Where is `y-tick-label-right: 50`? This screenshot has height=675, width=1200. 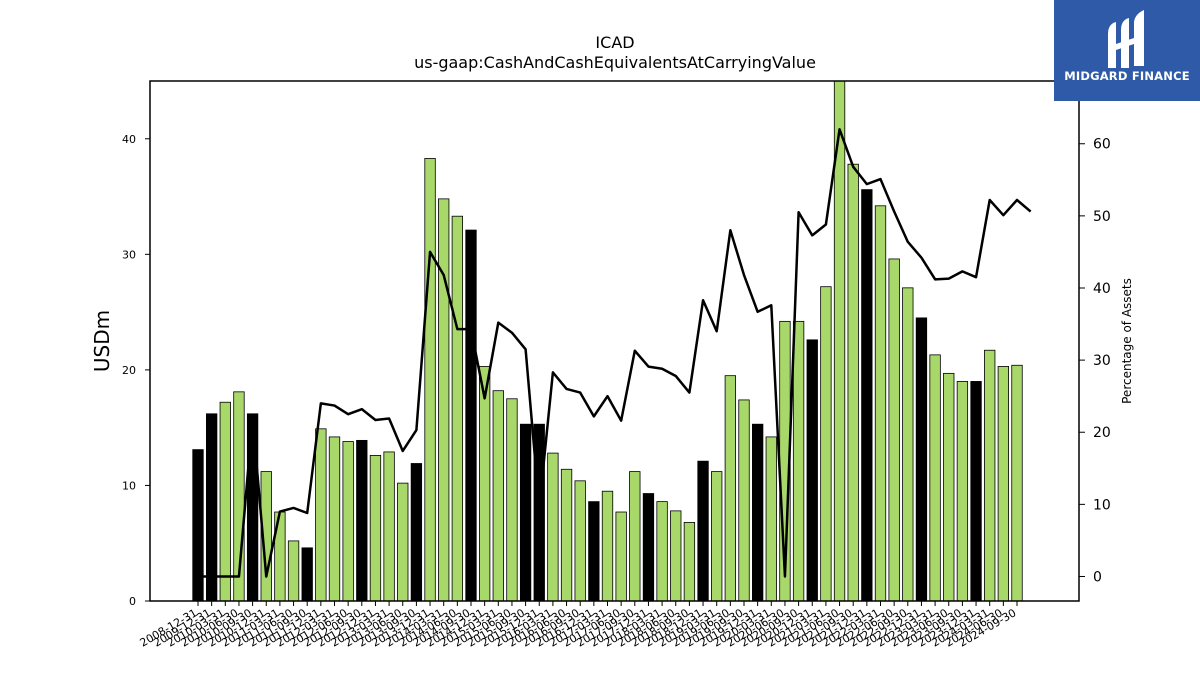
y-tick-label-right: 50 is located at coordinates (1102, 217).